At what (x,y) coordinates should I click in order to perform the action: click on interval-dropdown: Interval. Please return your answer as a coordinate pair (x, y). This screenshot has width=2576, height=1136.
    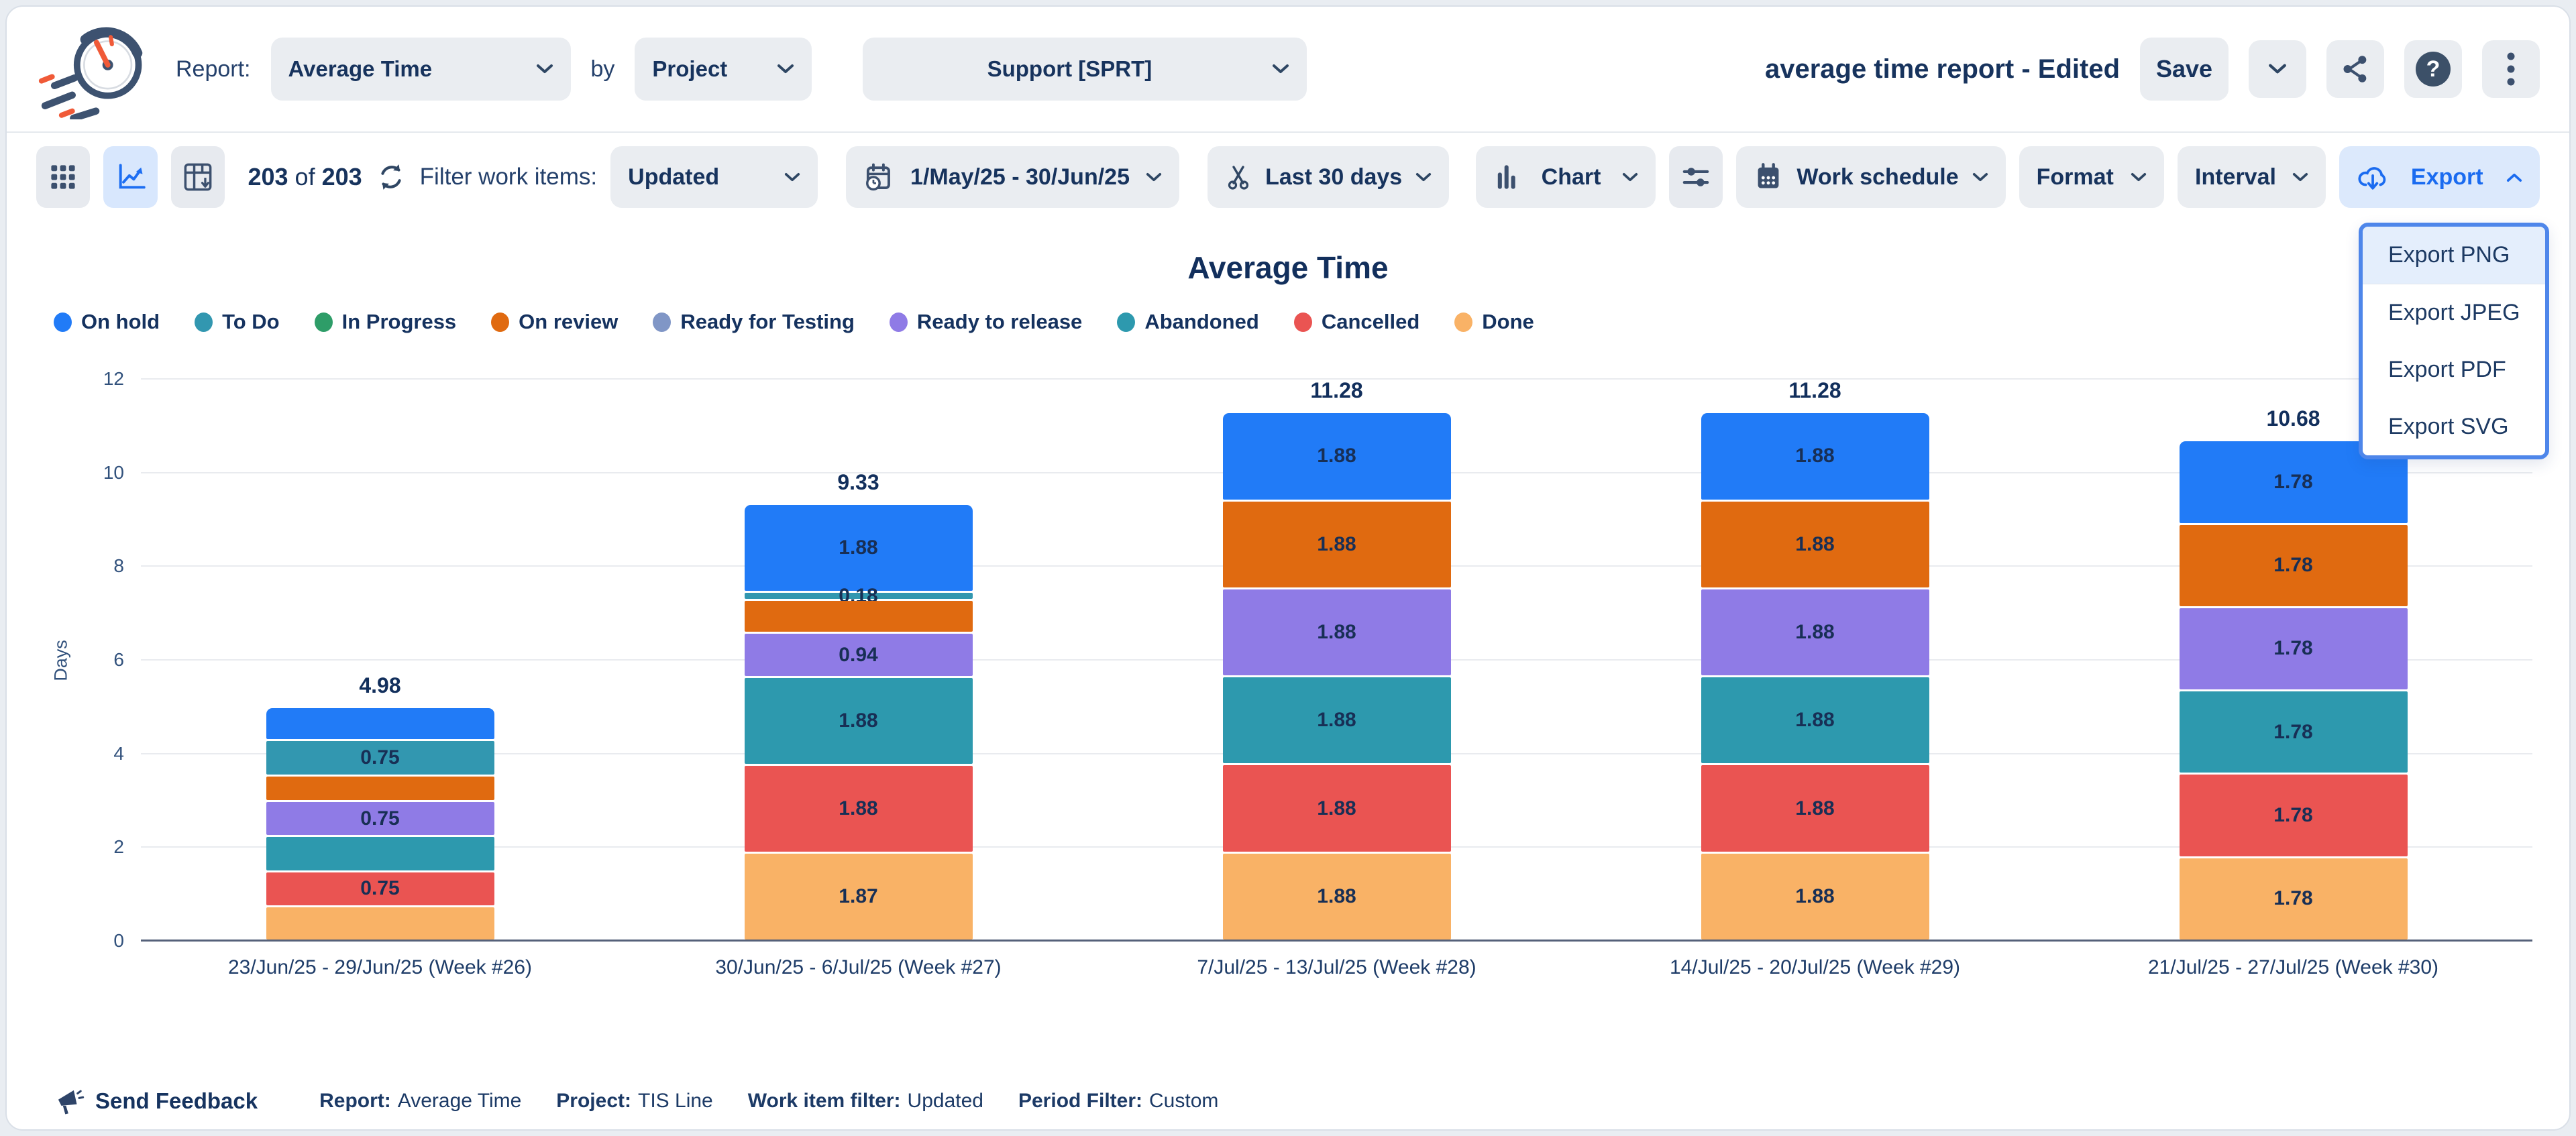
    Looking at the image, I should click on (2252, 177).